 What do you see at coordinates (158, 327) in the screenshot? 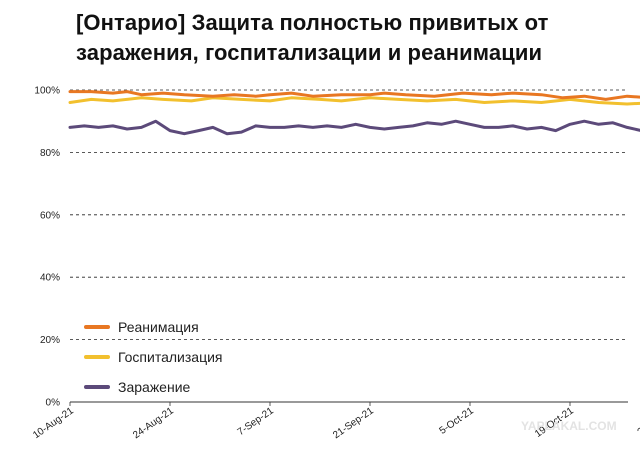
I see `legend-label: Реанимация` at bounding box center [158, 327].